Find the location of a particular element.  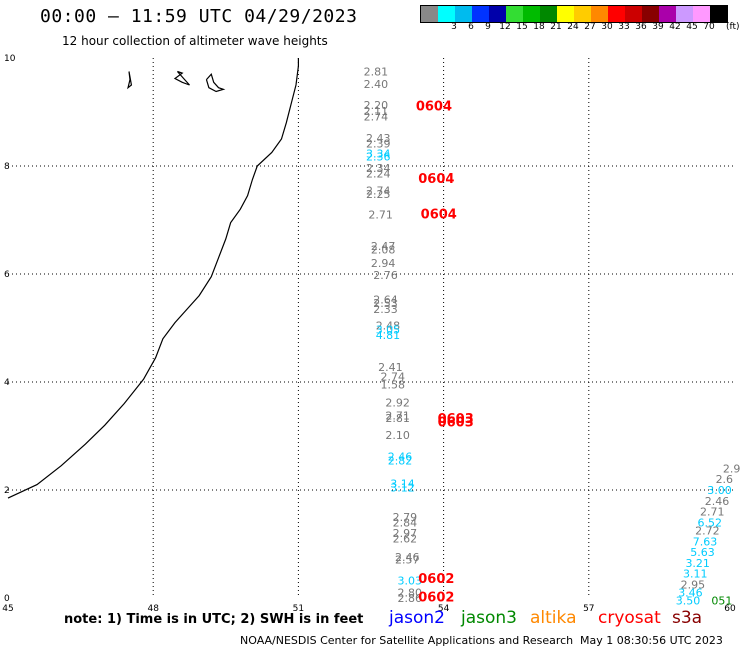

wave-height-label: 2.24 is located at coordinates (378, 174).